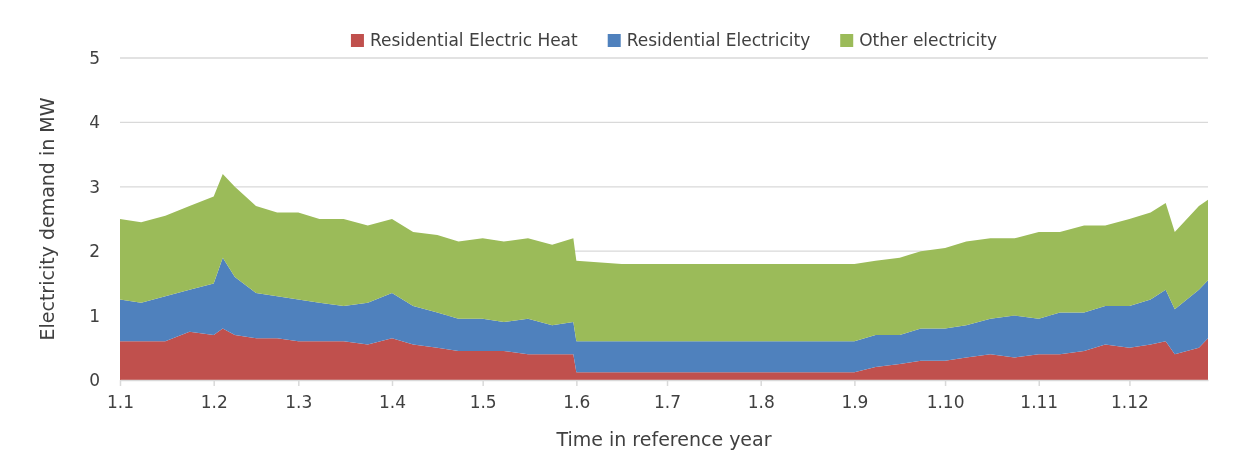  What do you see at coordinates (1129, 401) in the screenshot?
I see `x-tick-label: 1.12` at bounding box center [1129, 401].